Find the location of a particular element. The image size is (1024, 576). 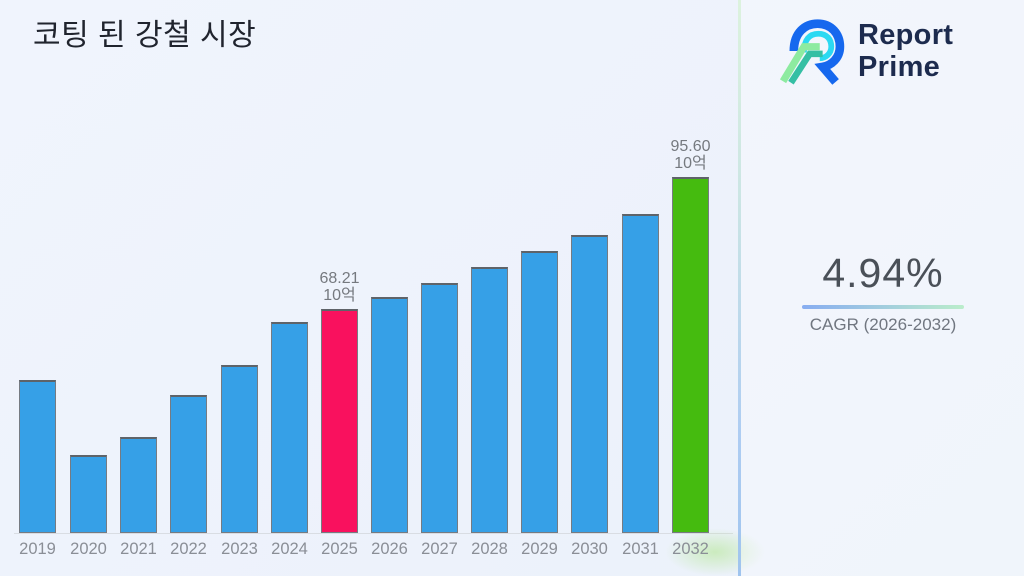

bar-2031 is located at coordinates (640, 373).